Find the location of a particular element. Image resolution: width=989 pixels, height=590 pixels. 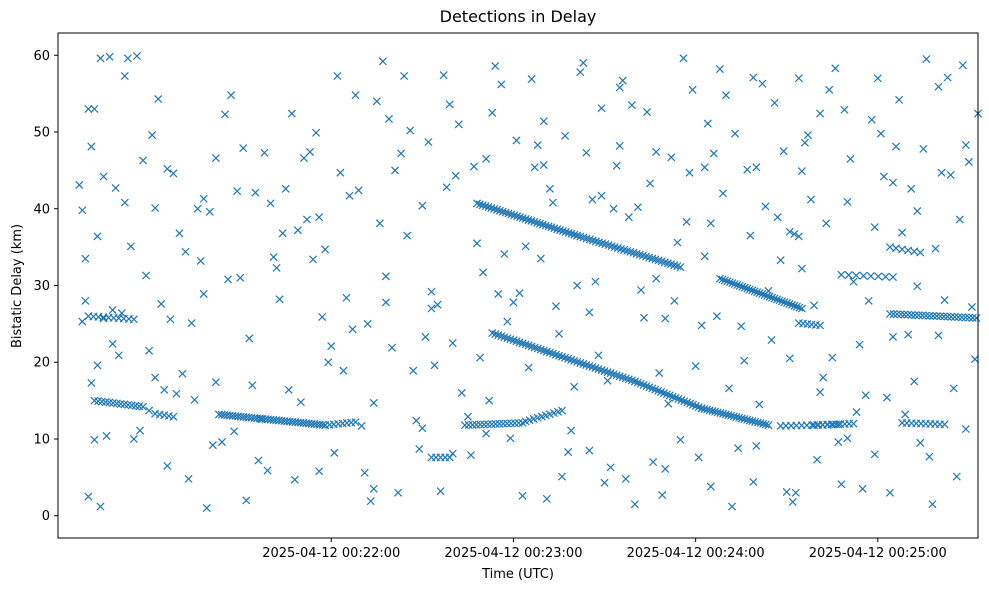

y-tick-label: 60 is located at coordinates (41, 56).